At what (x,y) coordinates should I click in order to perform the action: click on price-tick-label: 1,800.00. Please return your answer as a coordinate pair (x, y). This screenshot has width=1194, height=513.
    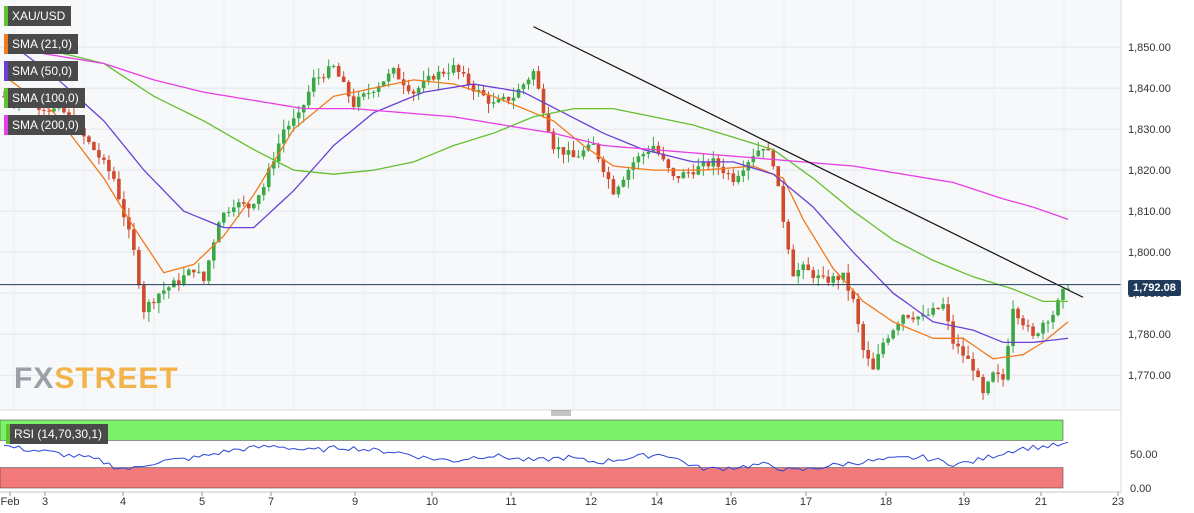
    Looking at the image, I should click on (1149, 253).